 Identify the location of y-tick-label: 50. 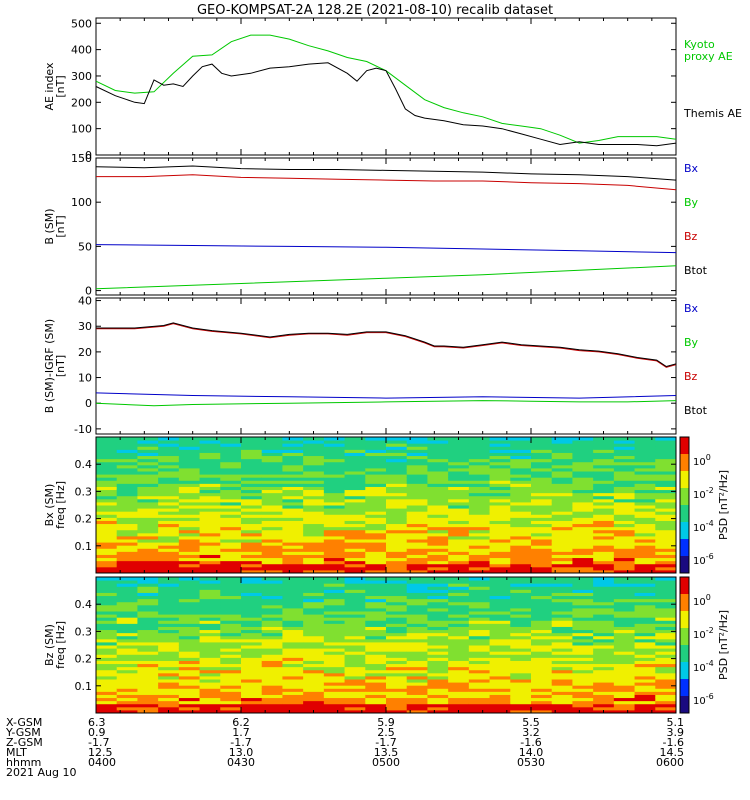
(85, 246).